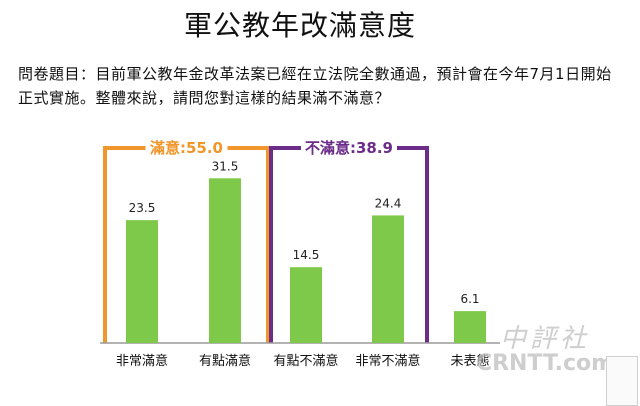 The width and height of the screenshot is (640, 406). I want to click on group-label-1: 不滿意:38.9, so click(349, 148).